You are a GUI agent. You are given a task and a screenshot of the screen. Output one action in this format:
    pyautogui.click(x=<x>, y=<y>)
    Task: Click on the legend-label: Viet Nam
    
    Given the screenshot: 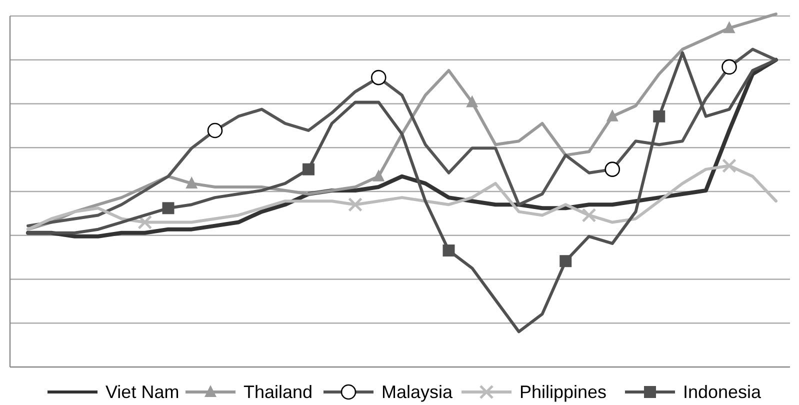 What is the action you would take?
    pyautogui.click(x=143, y=392)
    